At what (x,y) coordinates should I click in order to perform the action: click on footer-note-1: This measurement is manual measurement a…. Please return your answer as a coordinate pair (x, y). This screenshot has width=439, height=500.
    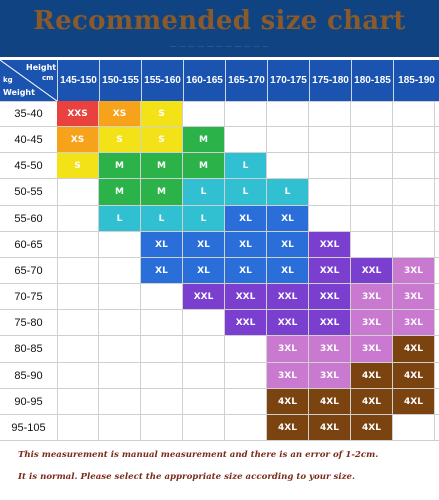
    Looking at the image, I should click on (198, 455).